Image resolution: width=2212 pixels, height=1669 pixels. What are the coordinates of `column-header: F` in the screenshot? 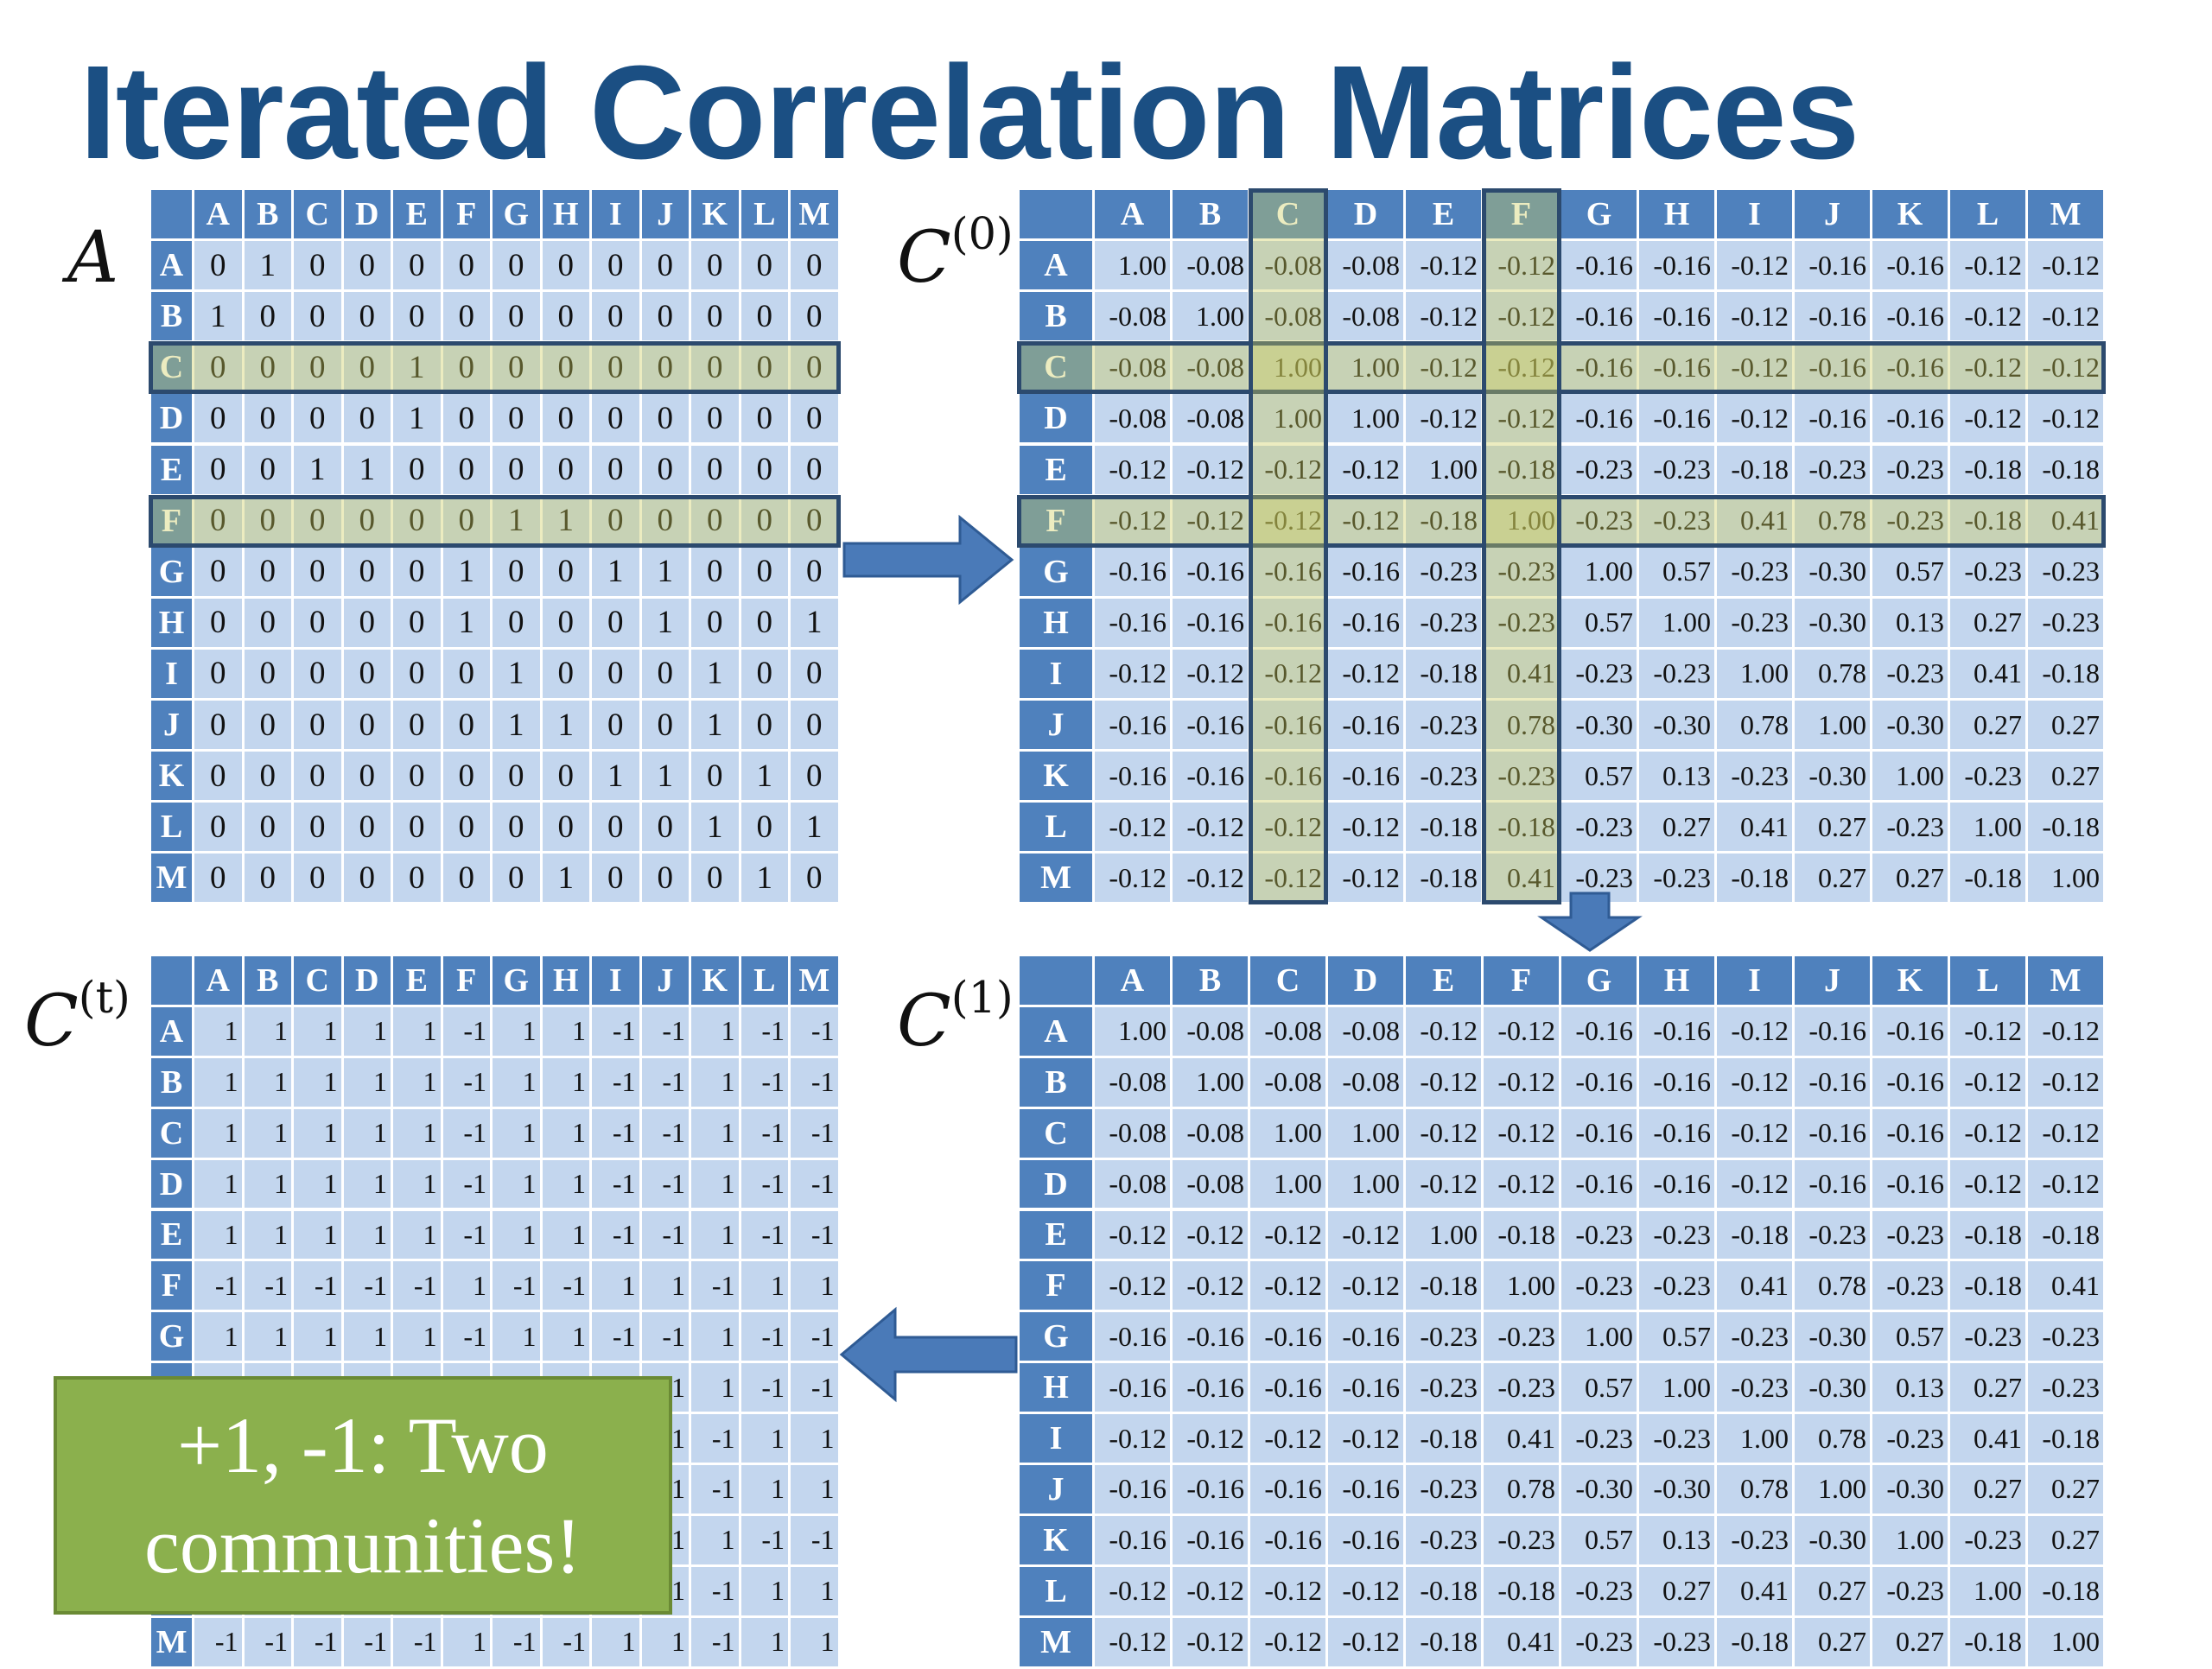 It's located at (467, 216).